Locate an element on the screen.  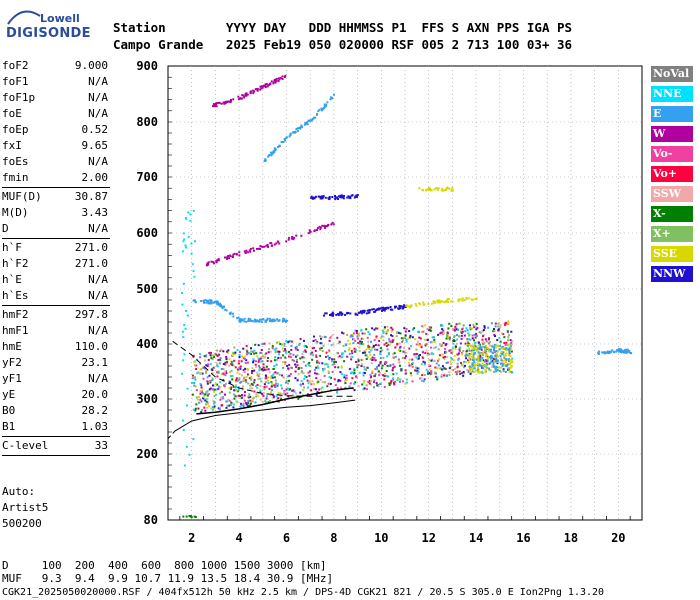
x-tick-label: 20 is located at coordinates (618, 538).